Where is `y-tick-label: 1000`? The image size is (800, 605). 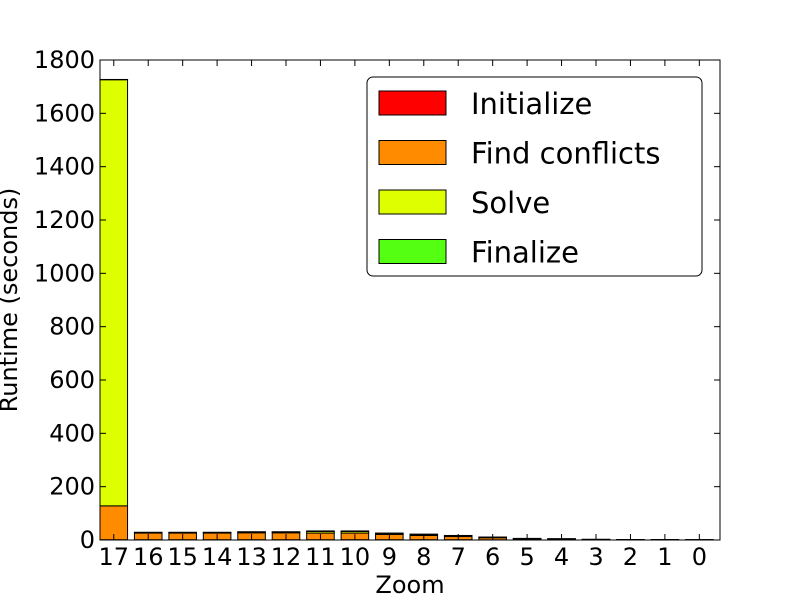 y-tick-label: 1000 is located at coordinates (64, 273).